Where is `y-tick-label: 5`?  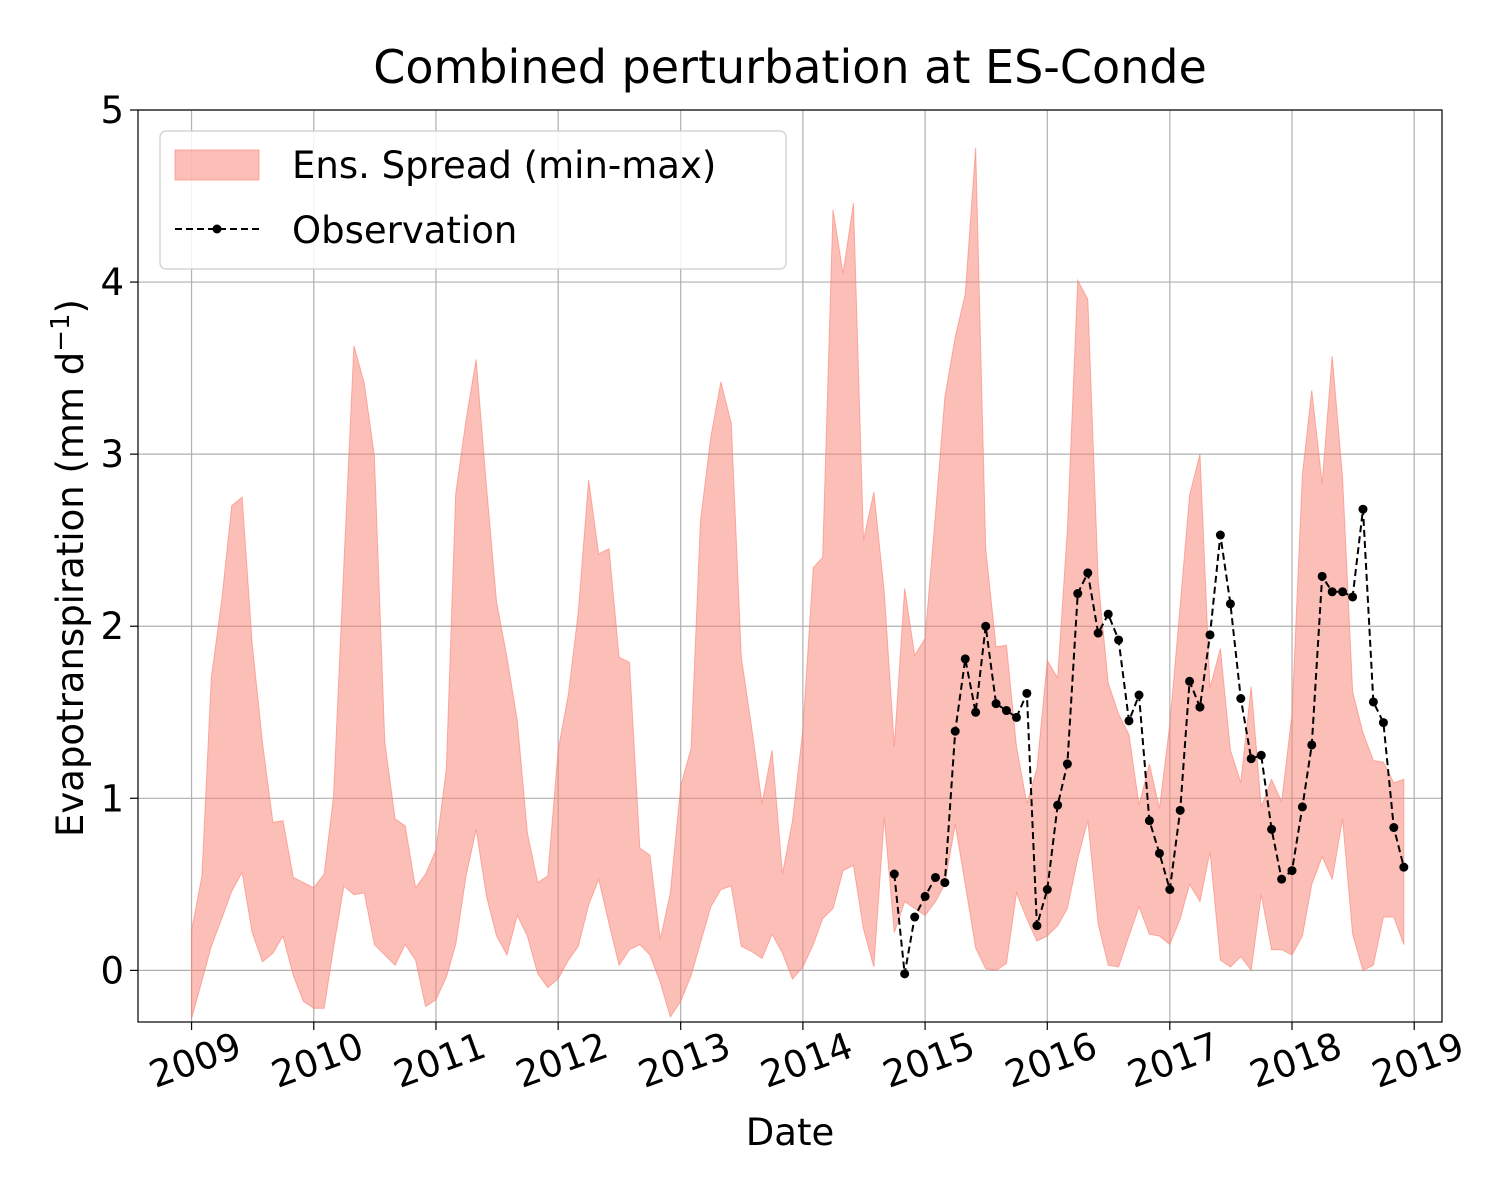 y-tick-label: 5 is located at coordinates (112, 110).